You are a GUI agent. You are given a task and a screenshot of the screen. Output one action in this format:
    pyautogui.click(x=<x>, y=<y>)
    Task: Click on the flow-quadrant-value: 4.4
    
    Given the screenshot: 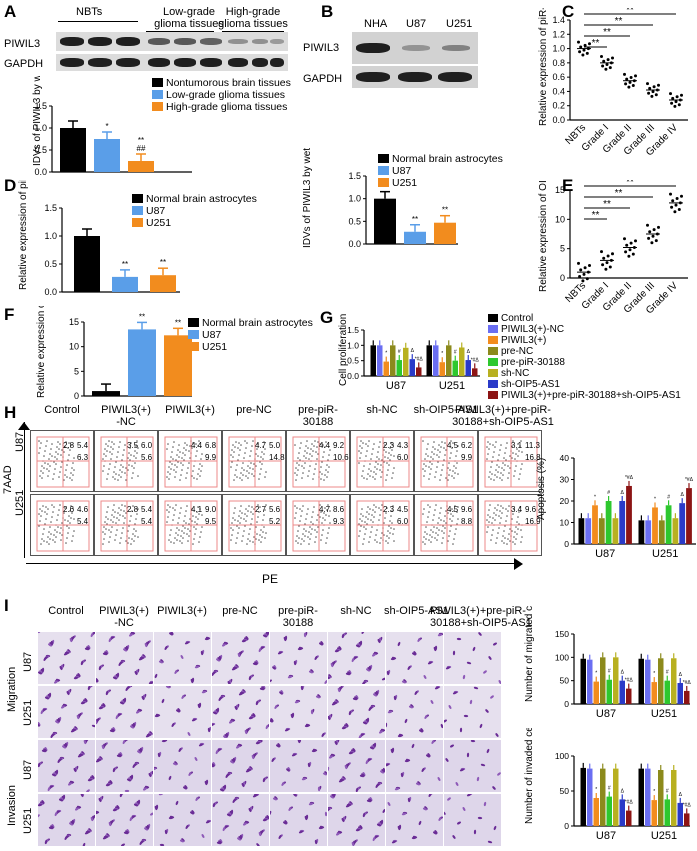 What is the action you would take?
    pyautogui.click(x=325, y=445)
    